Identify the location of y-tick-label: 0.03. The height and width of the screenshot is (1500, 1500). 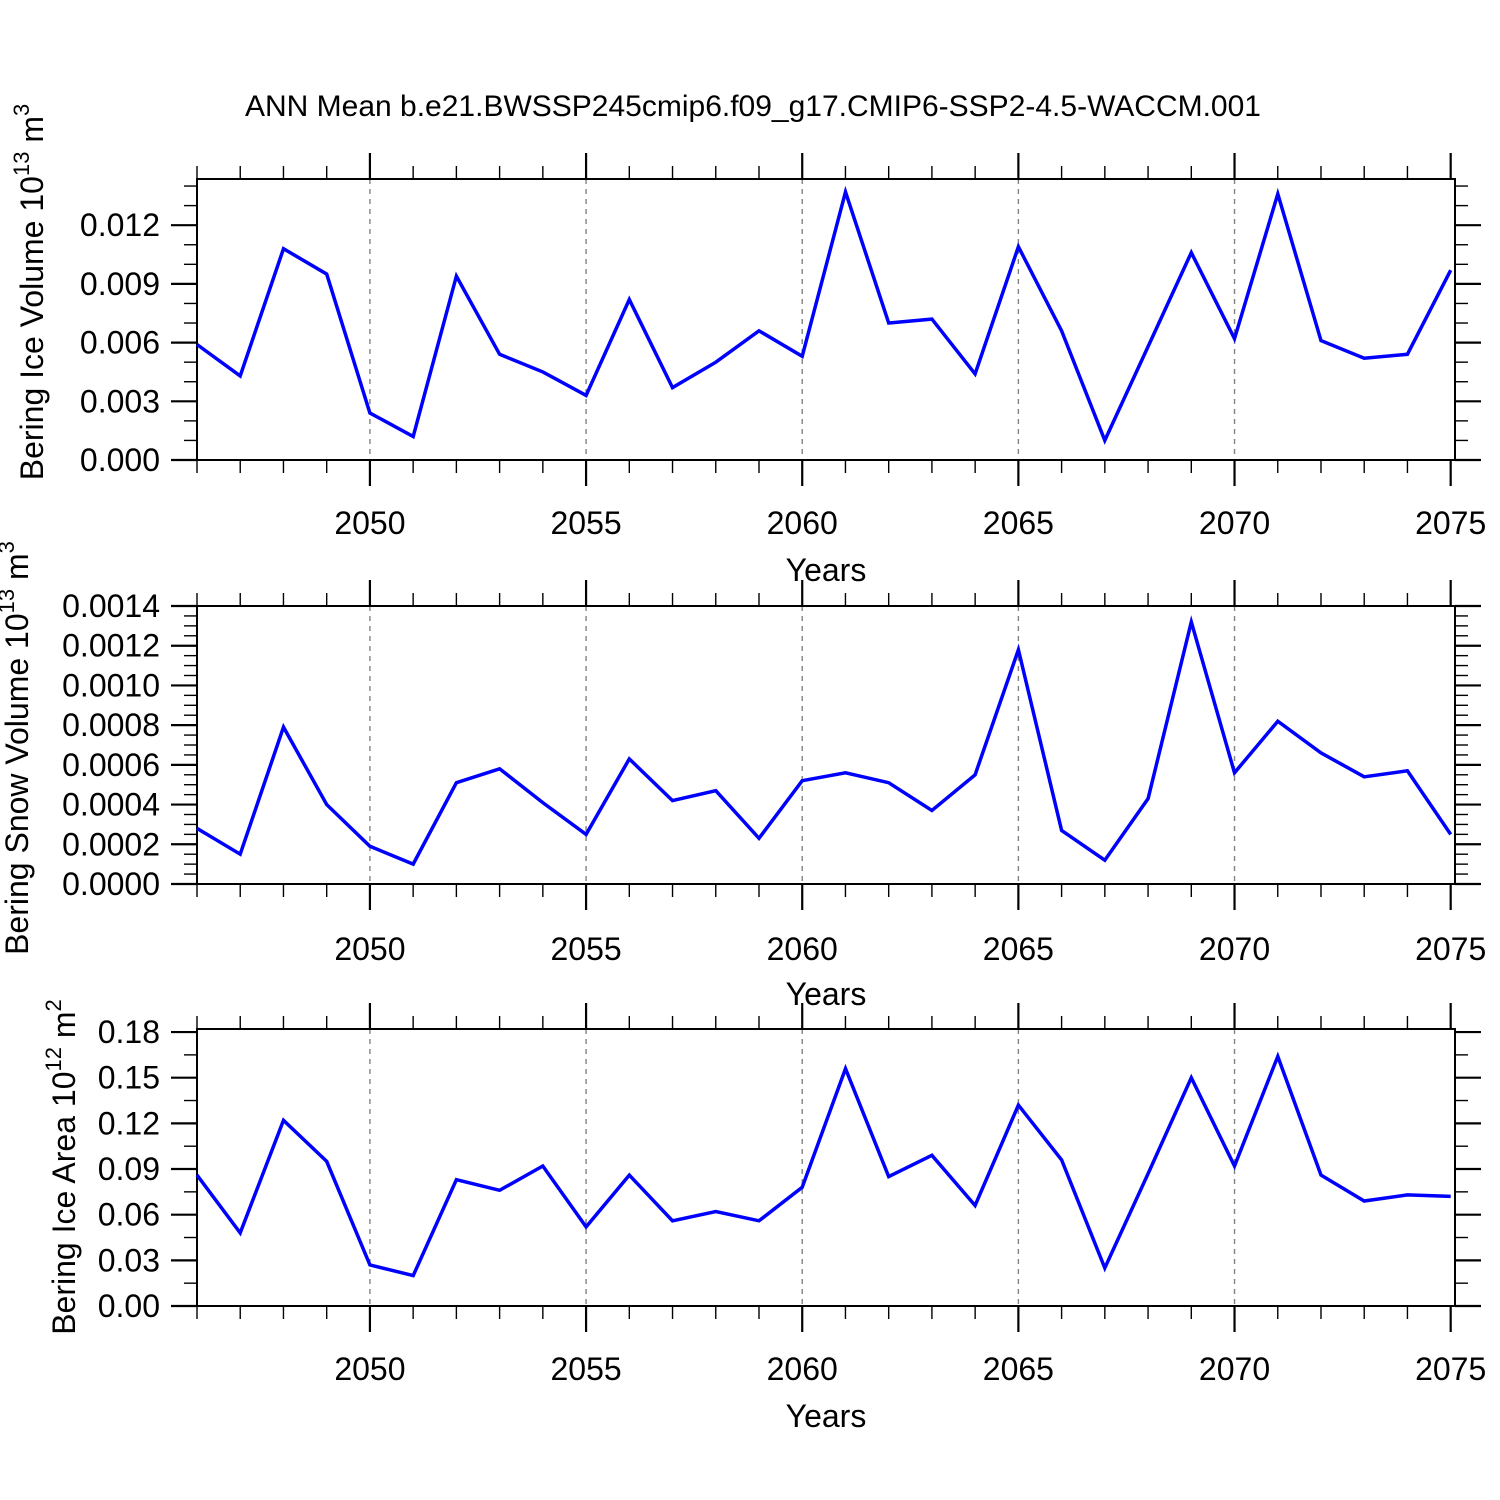
(129, 1260).